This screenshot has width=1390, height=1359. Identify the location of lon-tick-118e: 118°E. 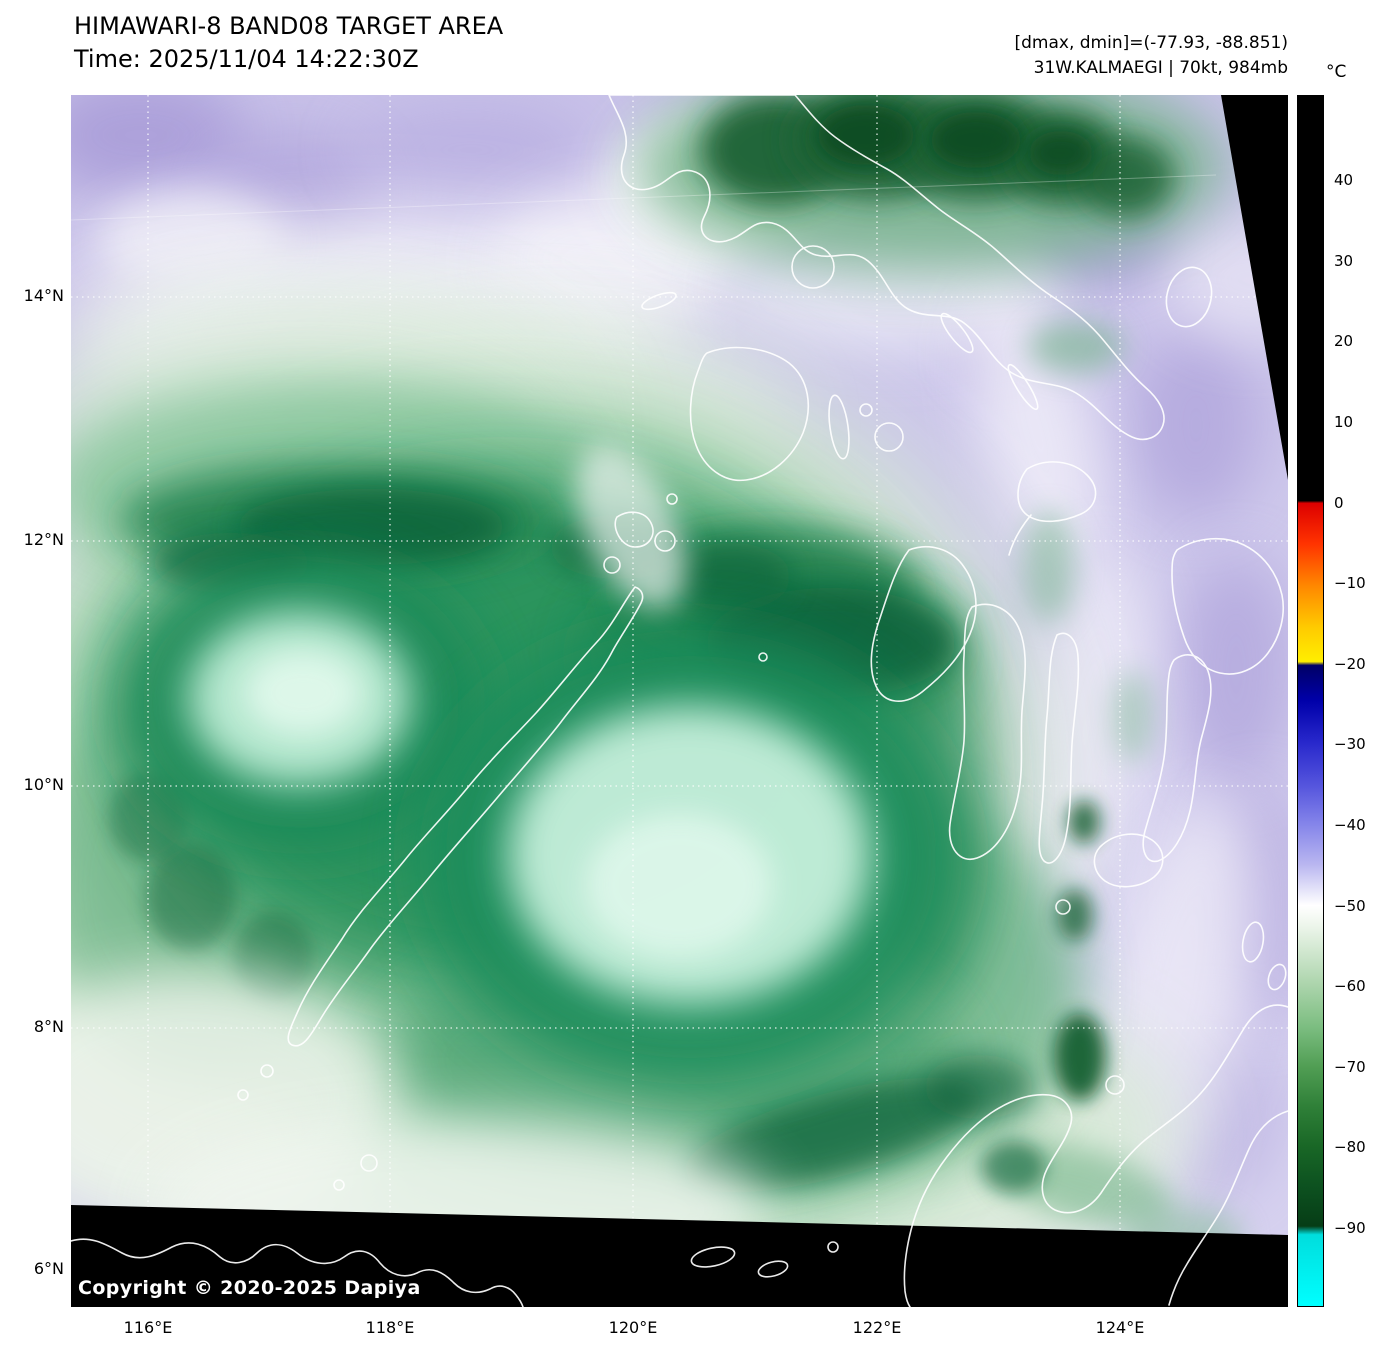
(390, 1327).